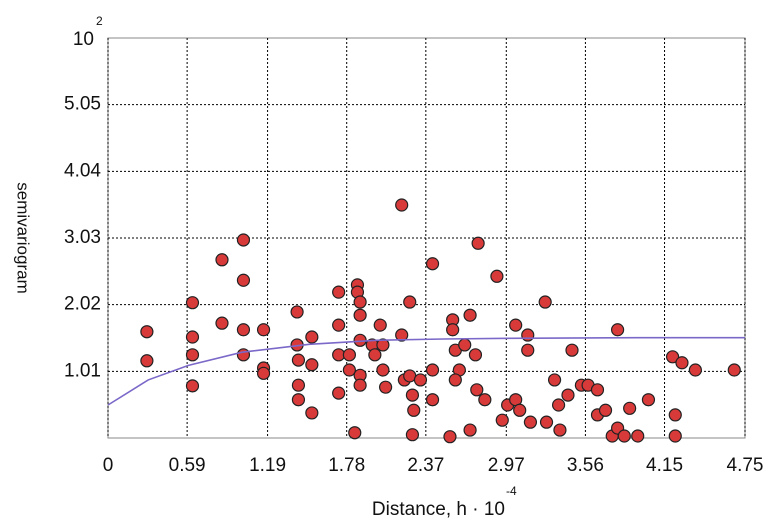  What do you see at coordinates (108, 465) in the screenshot?
I see `x-tick-label: 0` at bounding box center [108, 465].